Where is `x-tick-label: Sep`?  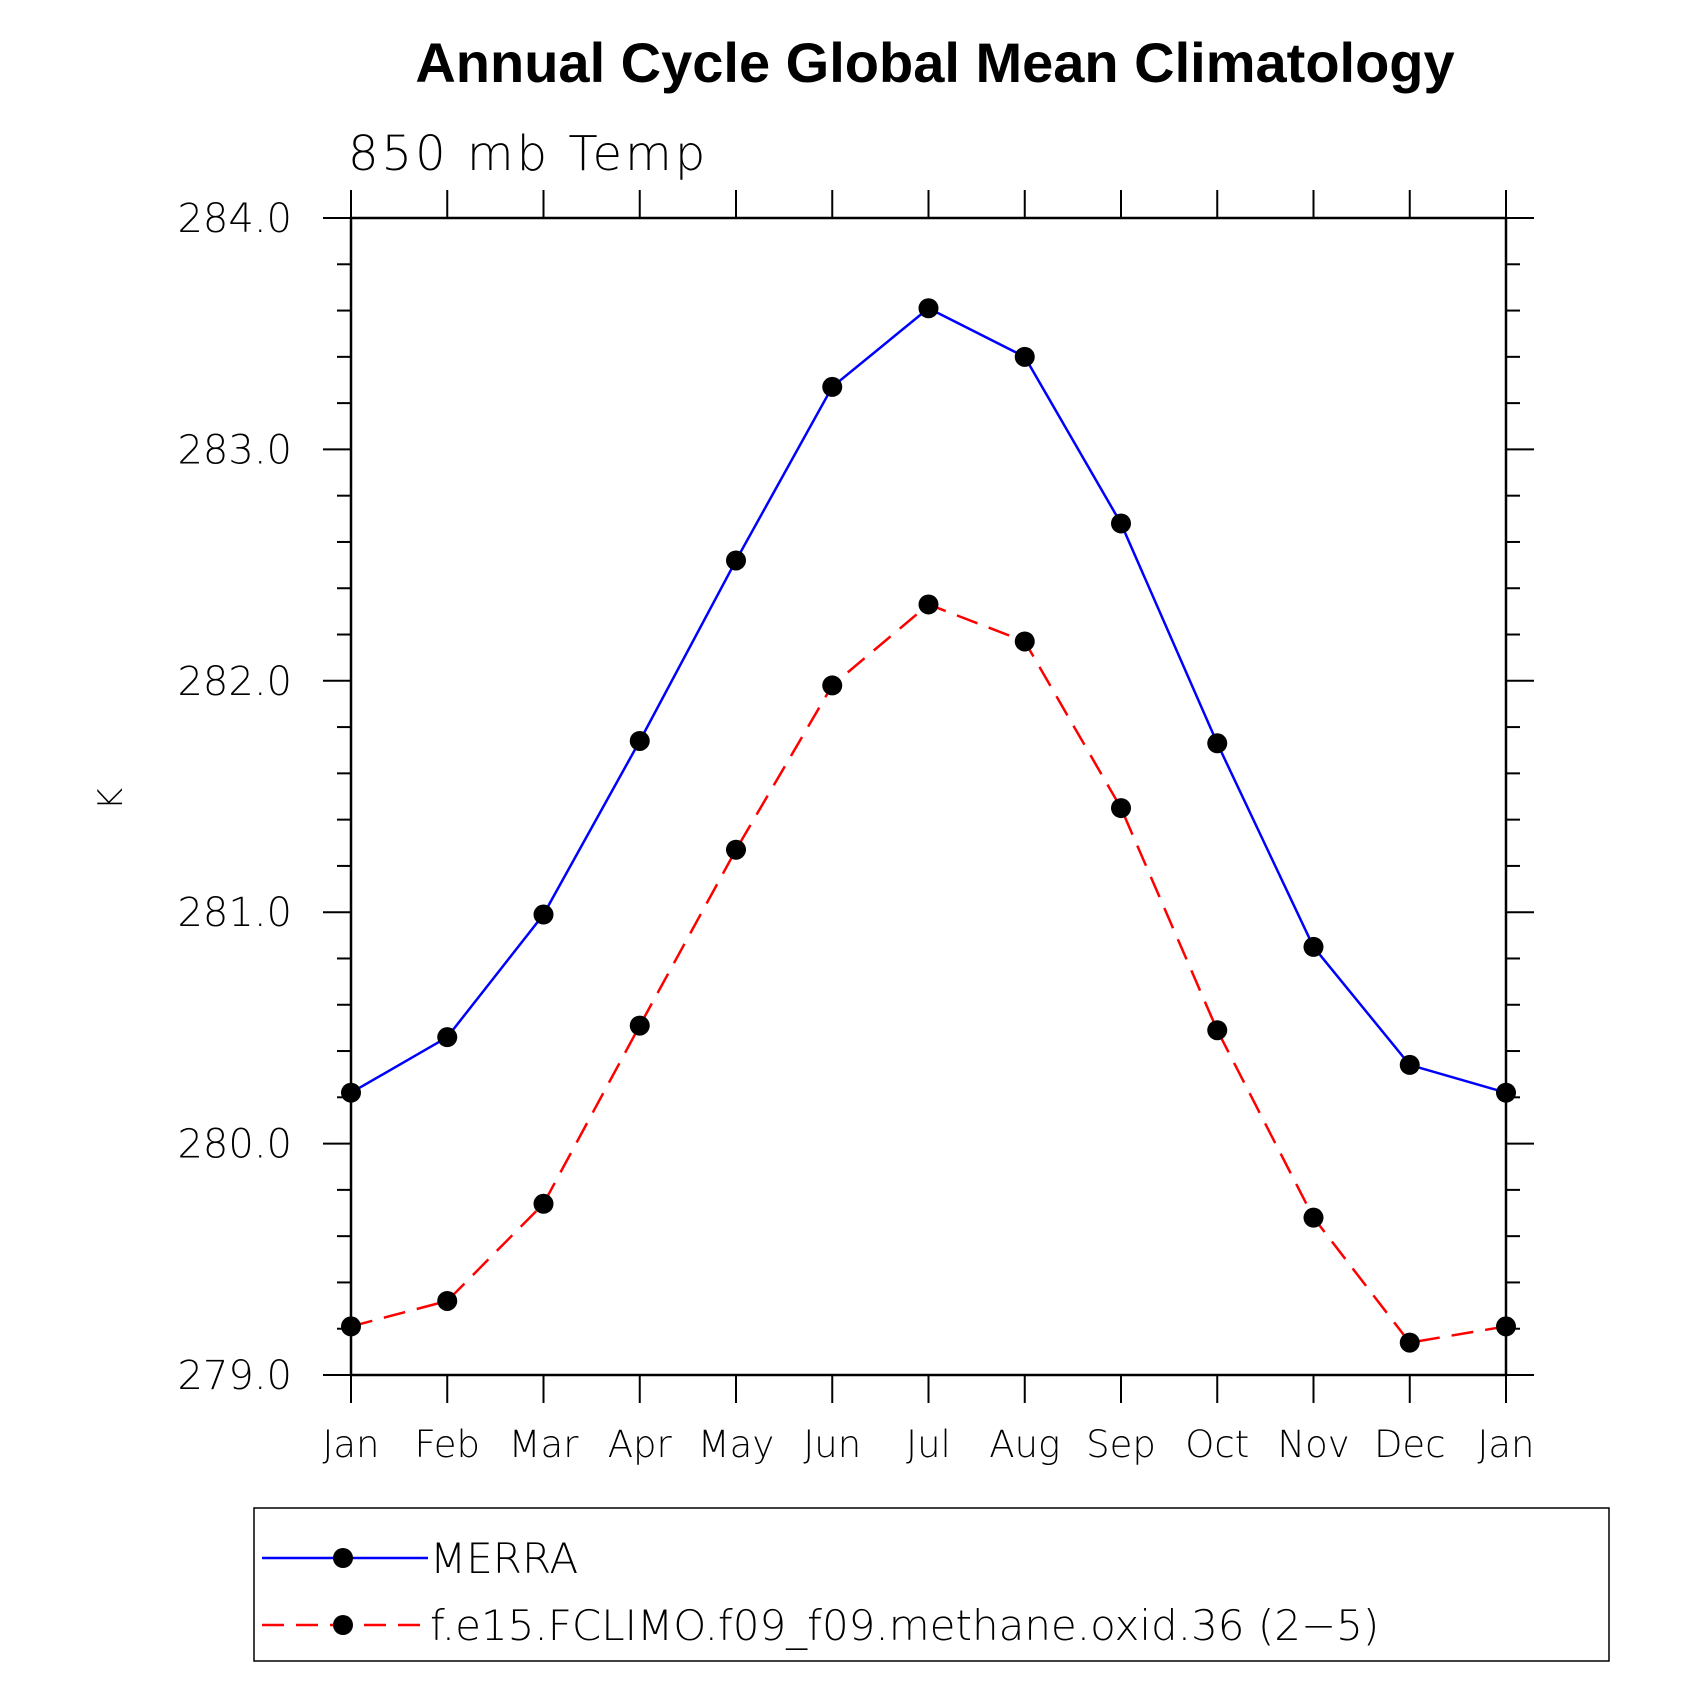
x-tick-label: Sep is located at coordinates (1121, 1444).